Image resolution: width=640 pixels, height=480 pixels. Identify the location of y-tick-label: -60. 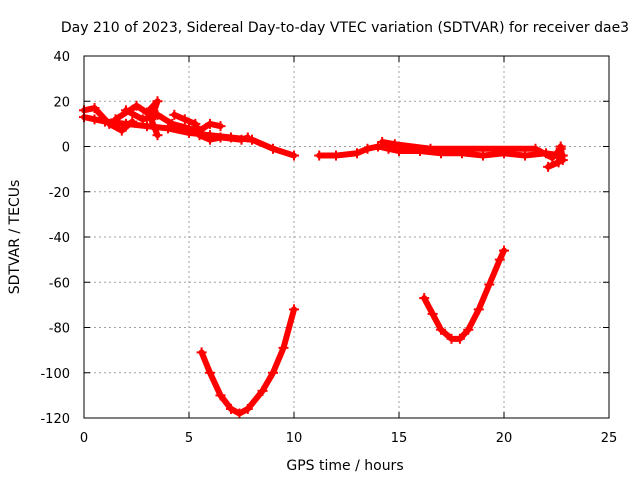
(59, 283).